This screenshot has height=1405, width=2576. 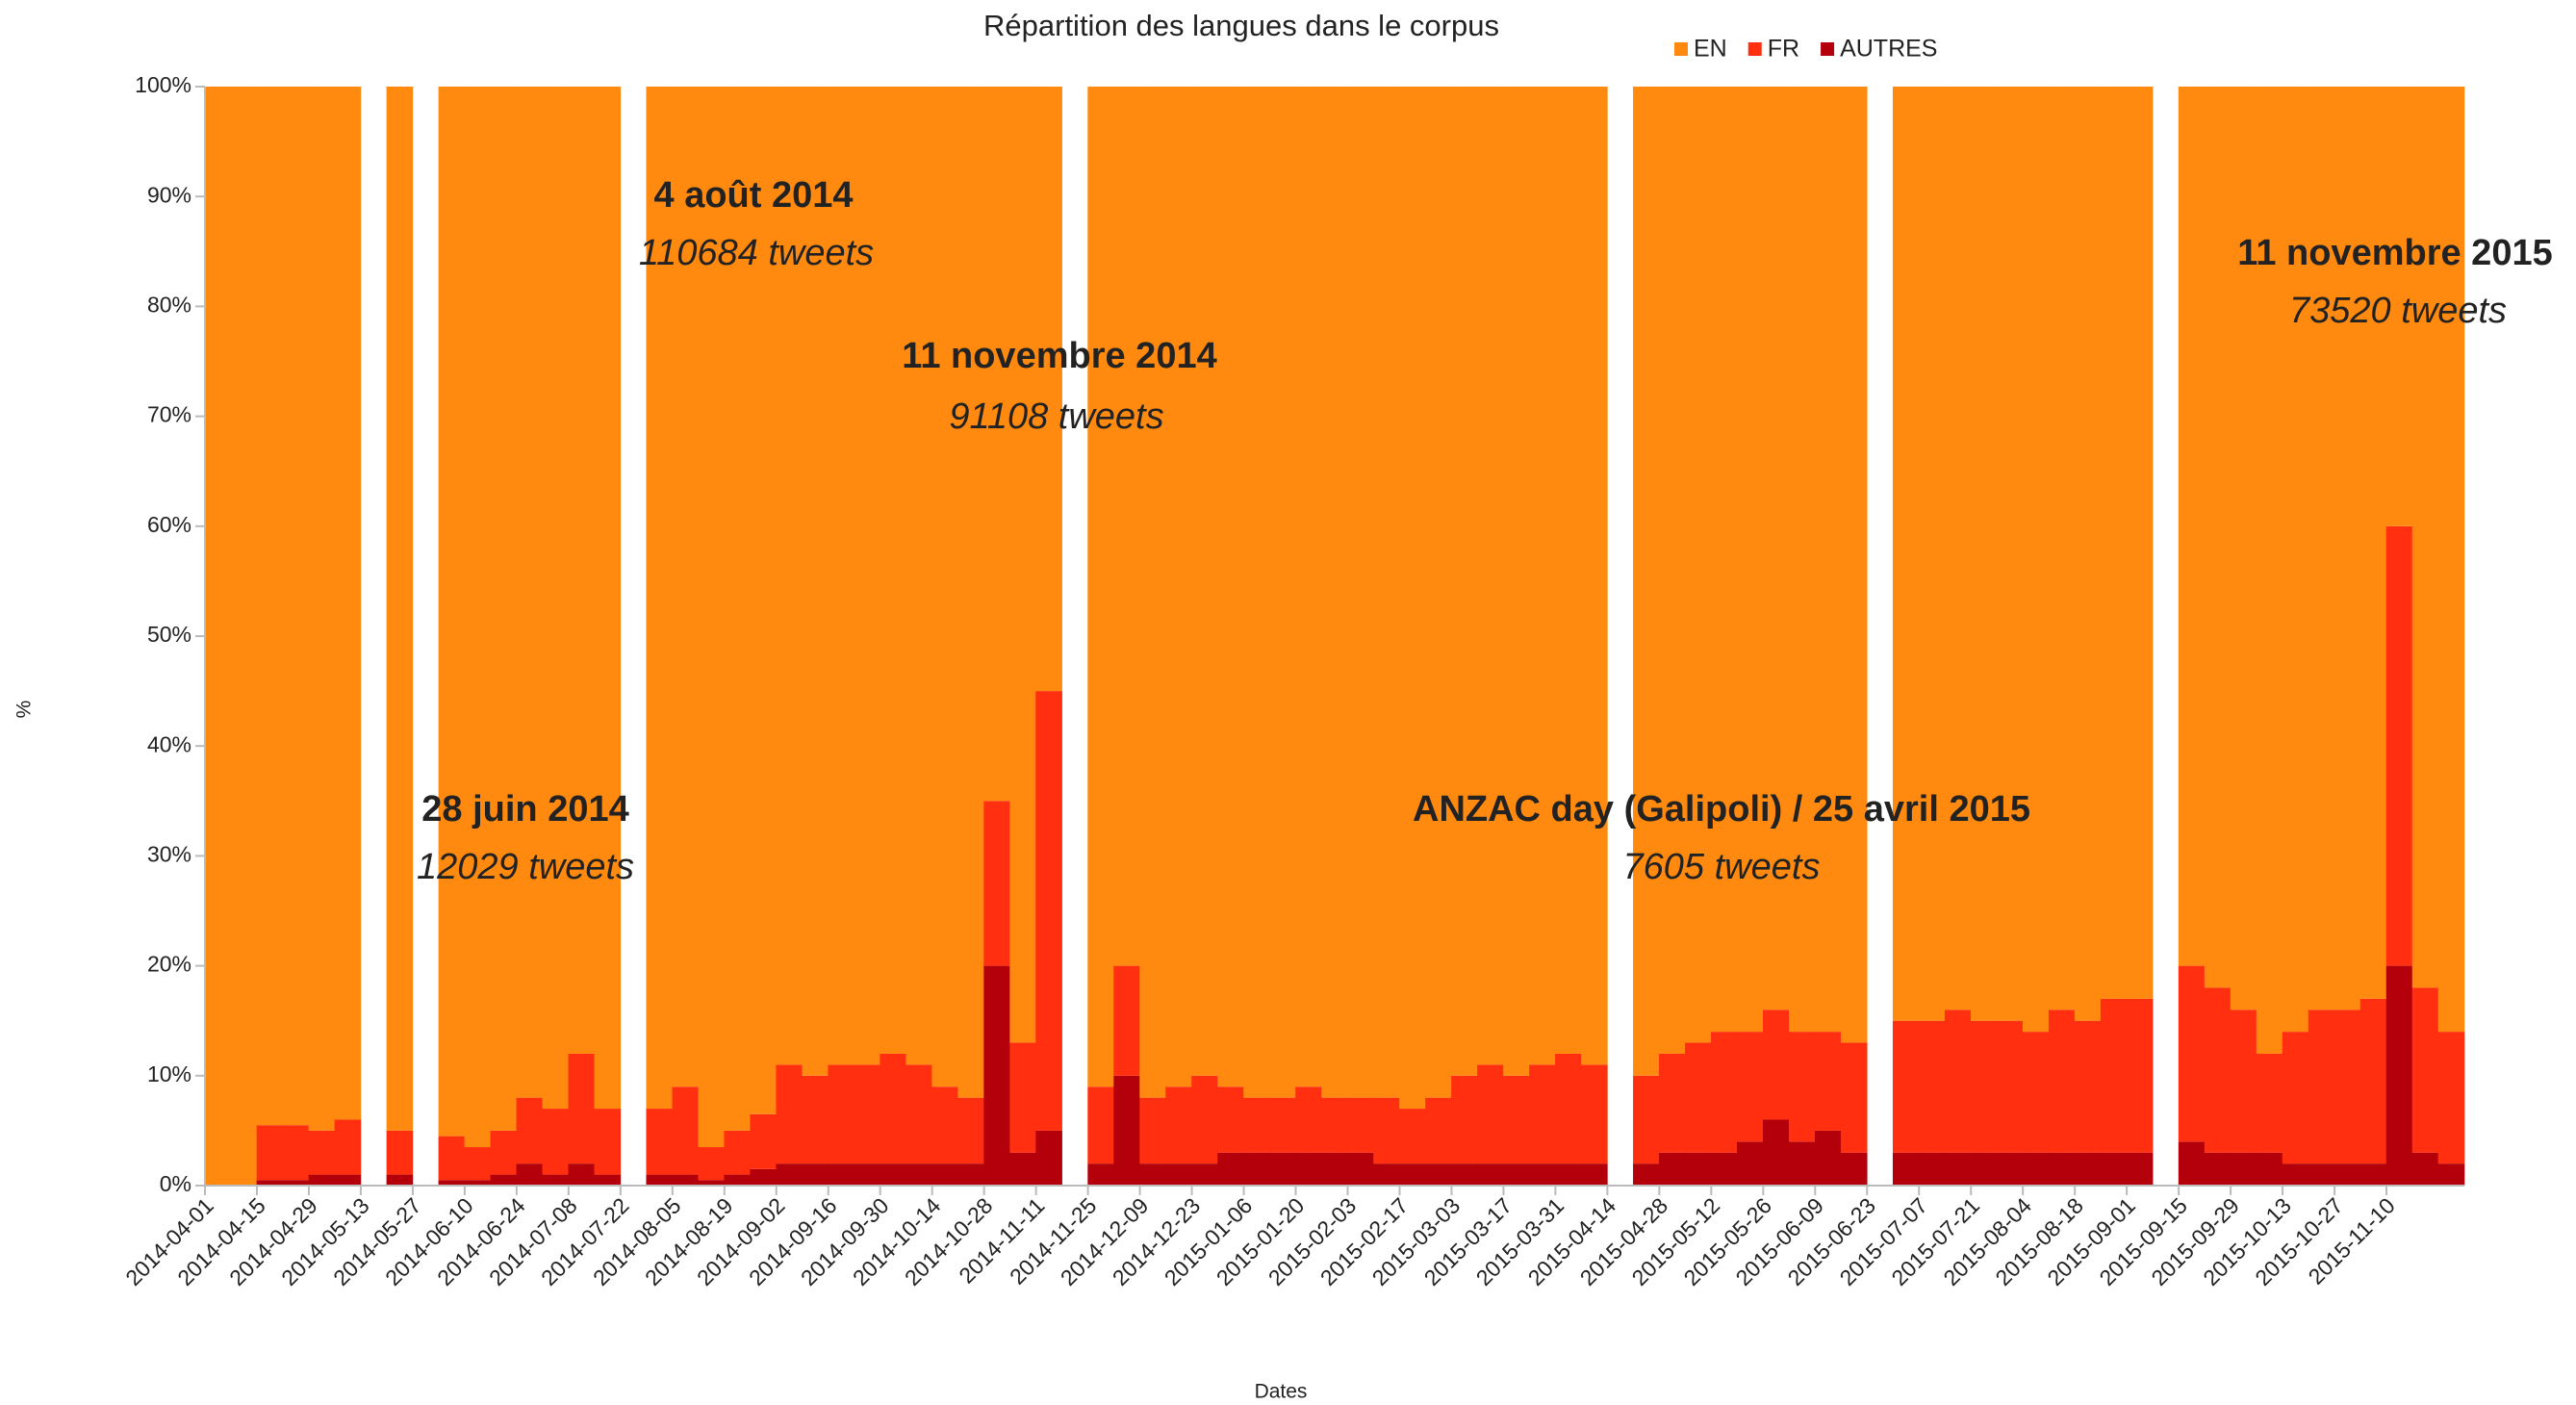 I want to click on x-axis-title: Dates, so click(x=1281, y=1392).